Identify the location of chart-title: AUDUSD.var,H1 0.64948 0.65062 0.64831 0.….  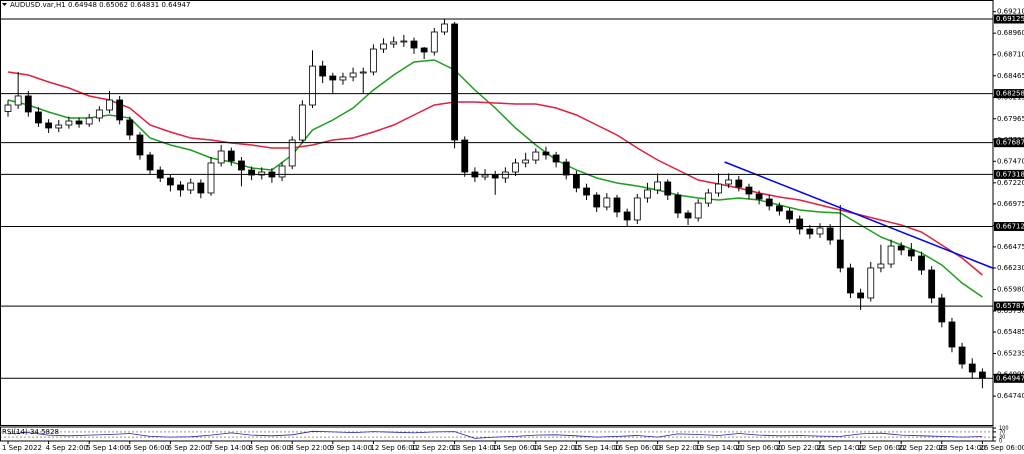
(100, 5).